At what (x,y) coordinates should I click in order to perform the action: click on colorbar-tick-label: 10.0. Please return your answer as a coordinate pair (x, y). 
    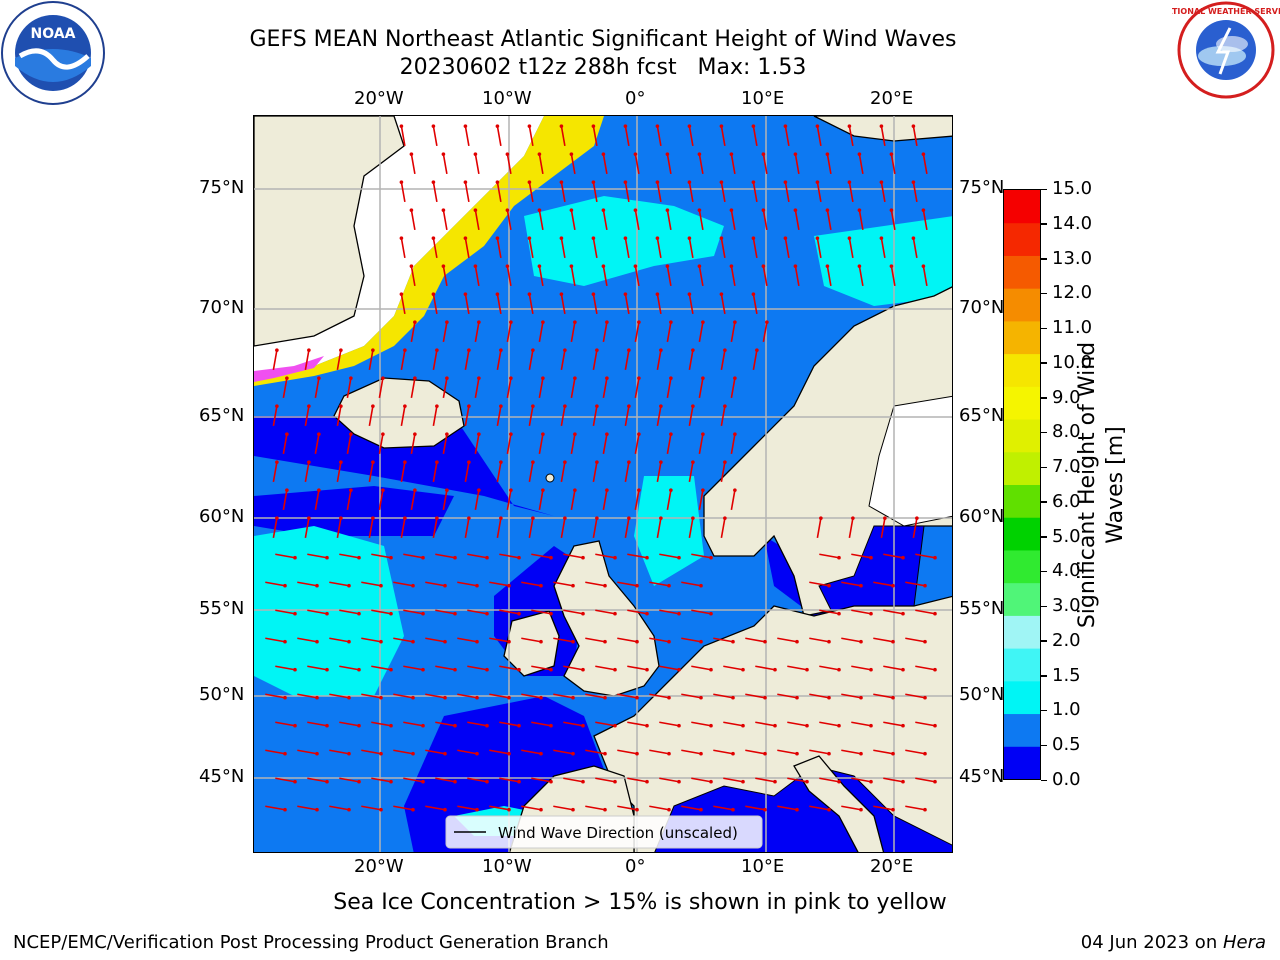
    Looking at the image, I should click on (1072, 362).